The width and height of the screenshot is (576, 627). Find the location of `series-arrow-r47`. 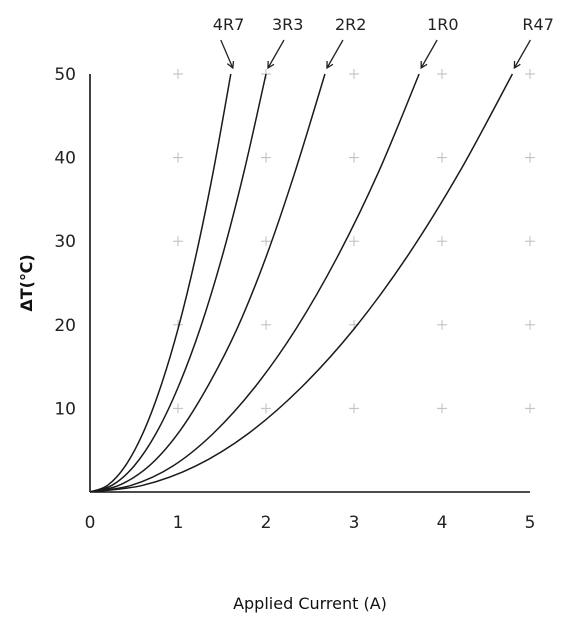

series-arrow-r47 is located at coordinates (522, 54).